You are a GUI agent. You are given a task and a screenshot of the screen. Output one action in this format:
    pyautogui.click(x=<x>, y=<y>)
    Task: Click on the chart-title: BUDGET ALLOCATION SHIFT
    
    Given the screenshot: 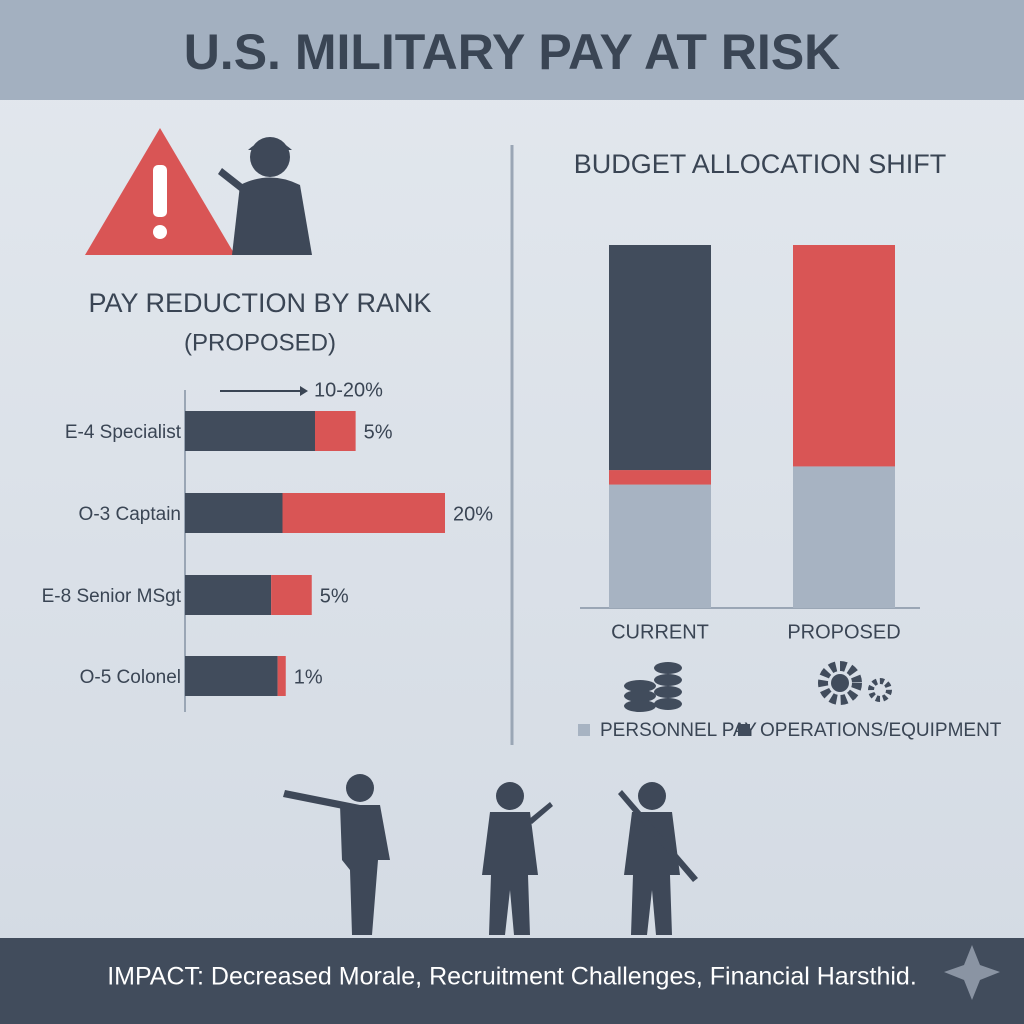 What is the action you would take?
    pyautogui.click(x=760, y=164)
    